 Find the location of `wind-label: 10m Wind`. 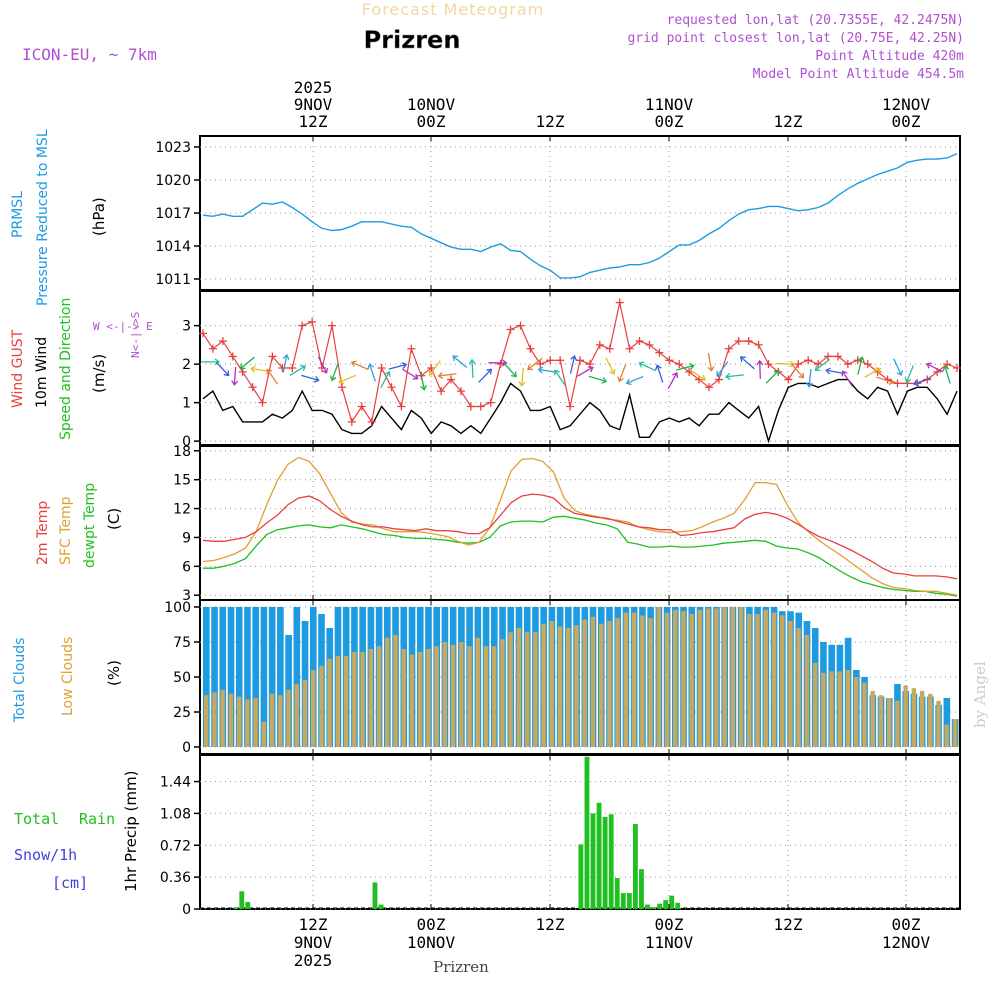

wind-label: 10m Wind is located at coordinates (42, 372).